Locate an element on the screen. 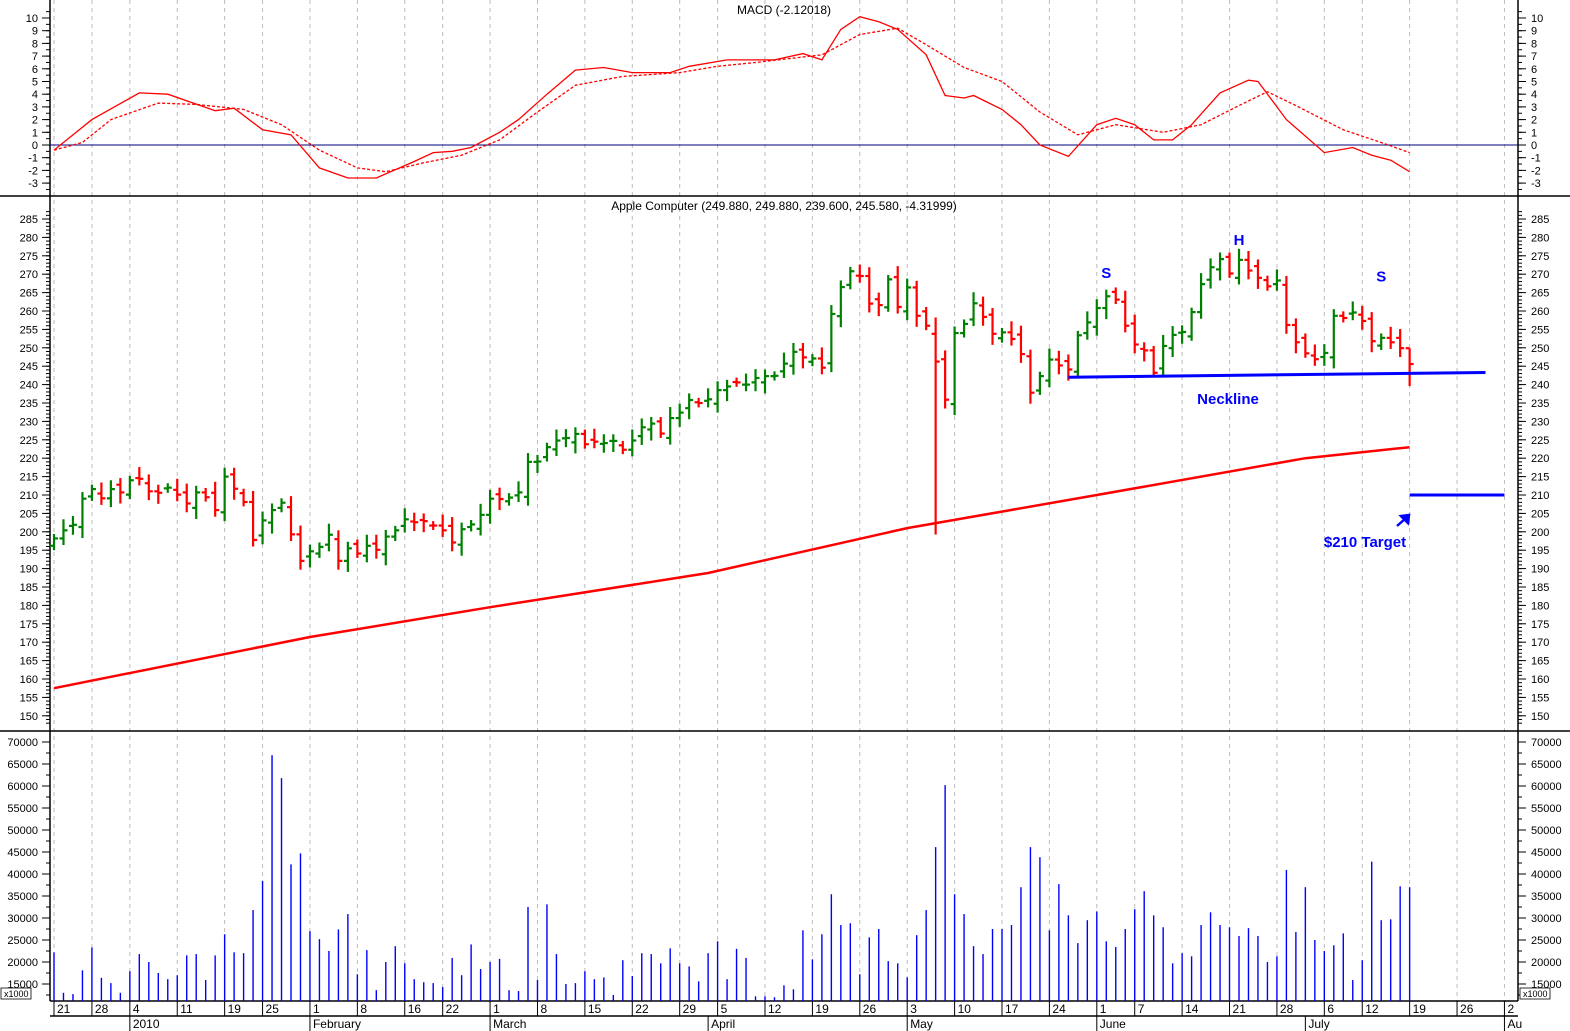  y-tick-label-left: 235 is located at coordinates (29, 404).